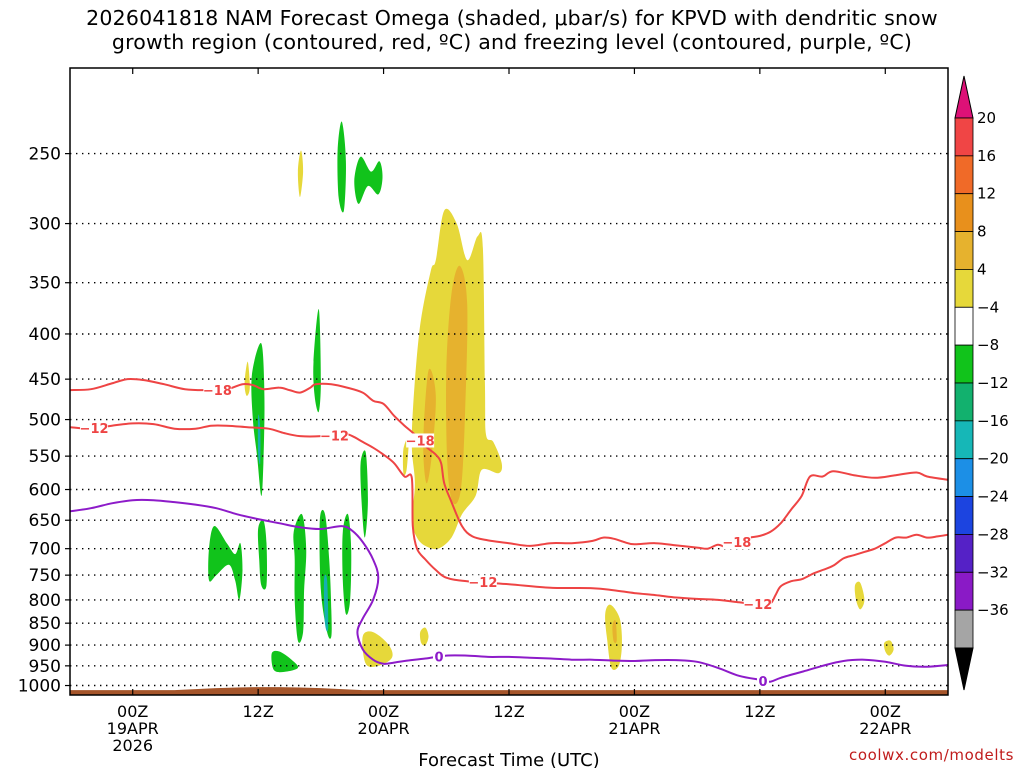  I want to click on y-tick-label: 350, so click(45, 284).